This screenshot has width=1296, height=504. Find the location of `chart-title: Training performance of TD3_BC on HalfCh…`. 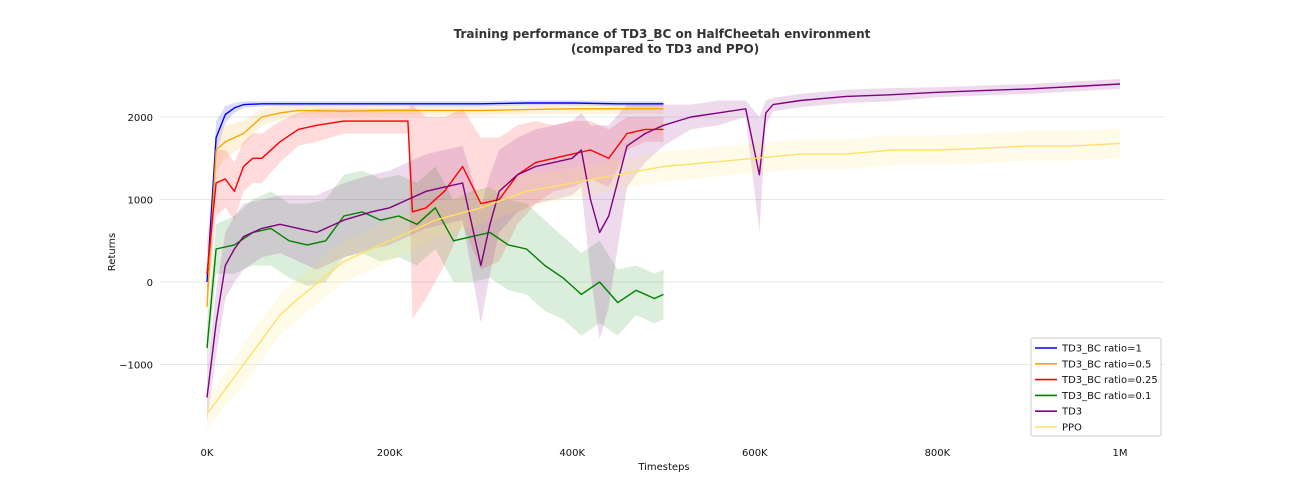

chart-title: Training performance of TD3_BC on HalfCh… is located at coordinates (662, 34).